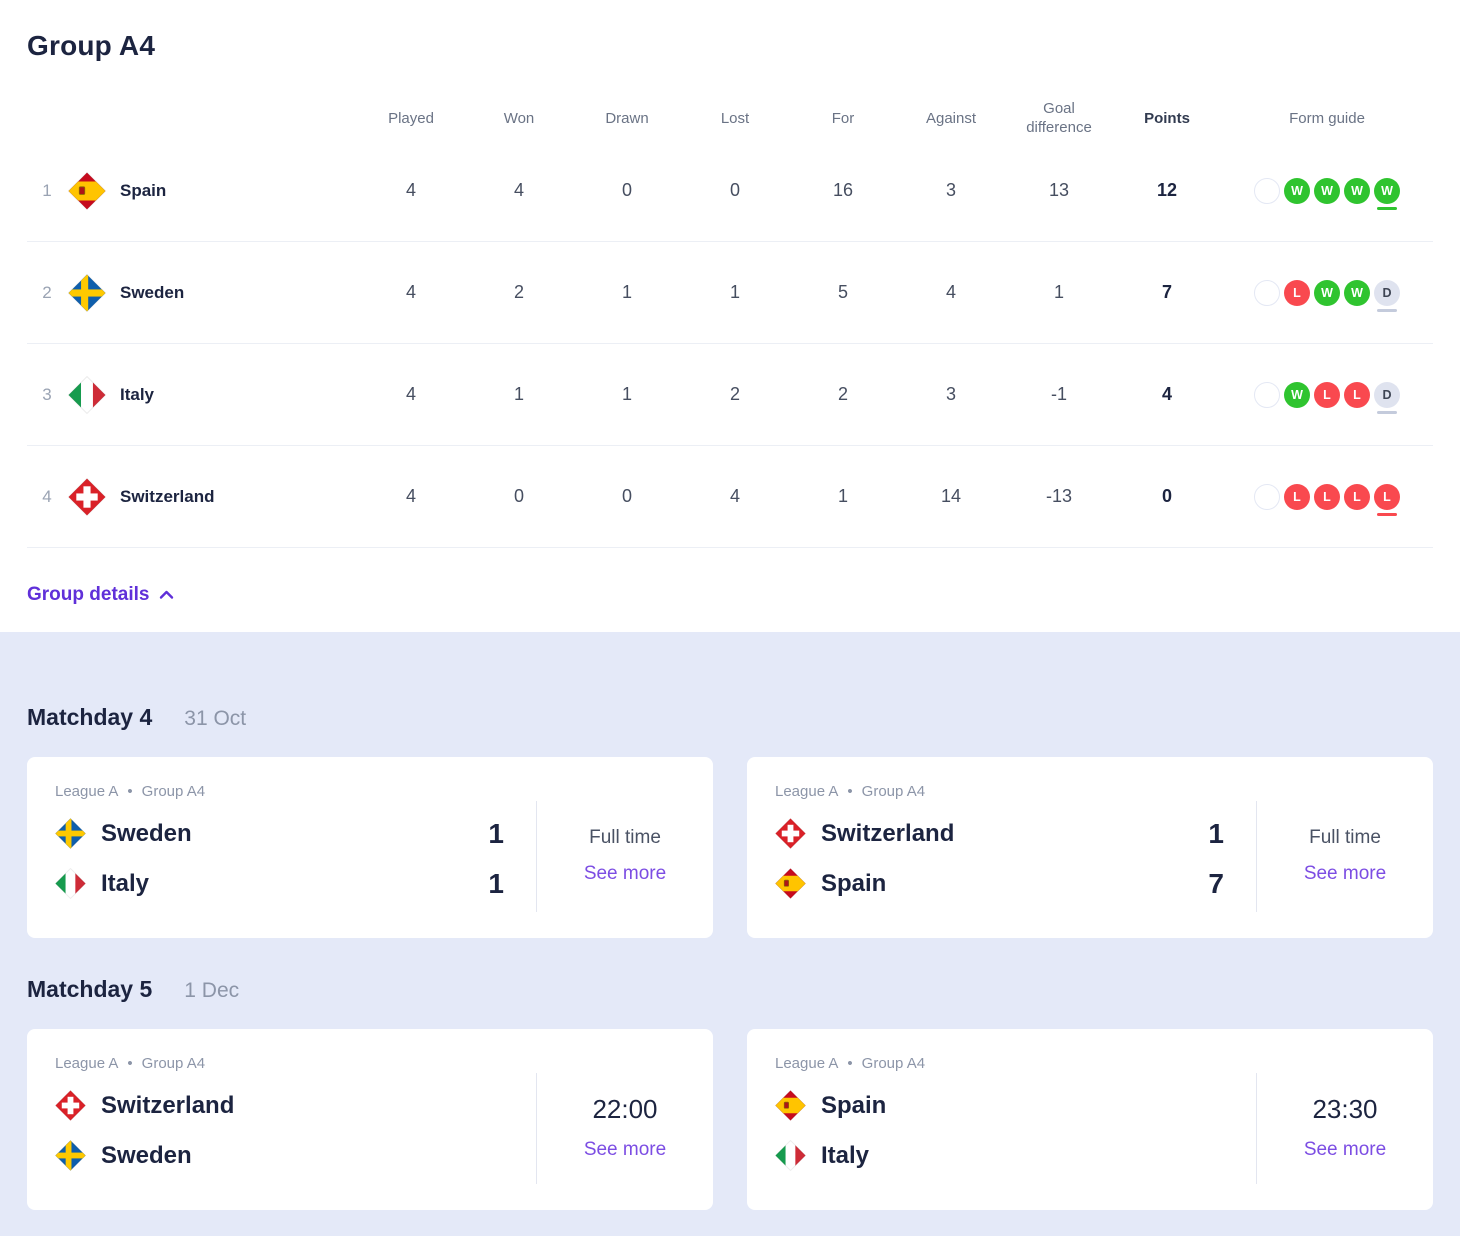  Describe the element at coordinates (47, 292) in the screenshot. I see `rank: 2` at that location.